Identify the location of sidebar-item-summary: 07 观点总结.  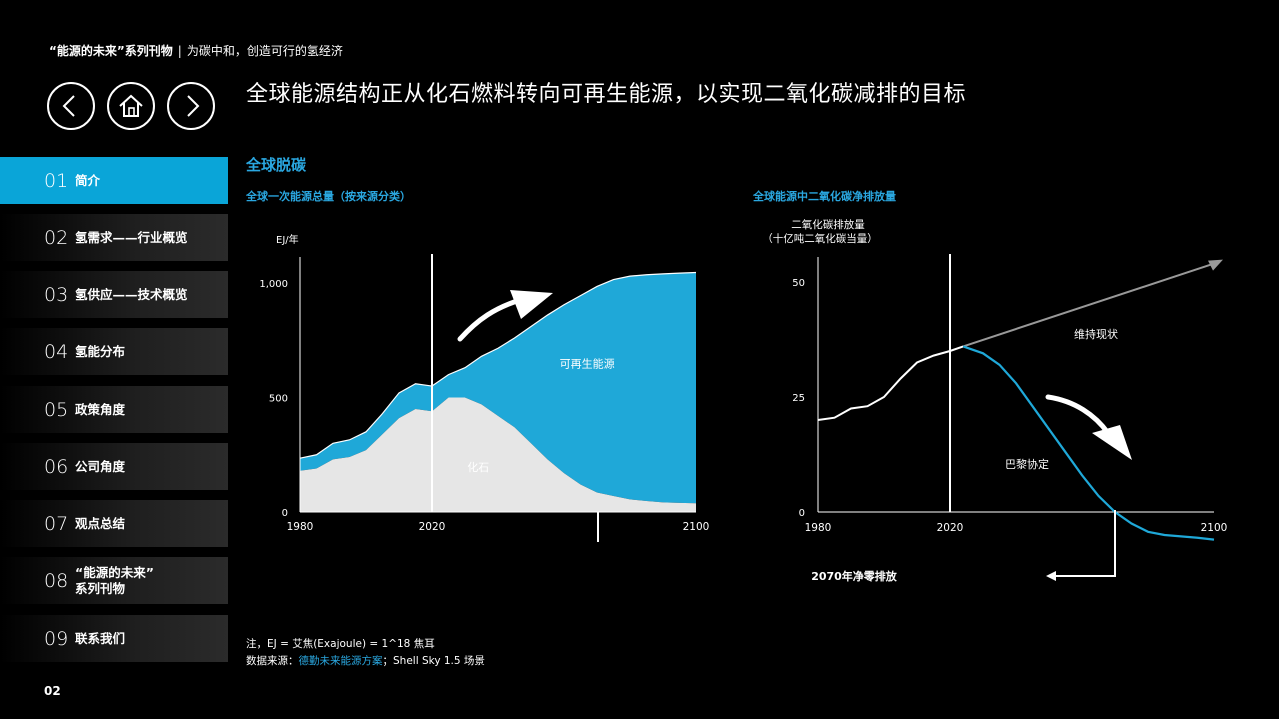
(114, 523).